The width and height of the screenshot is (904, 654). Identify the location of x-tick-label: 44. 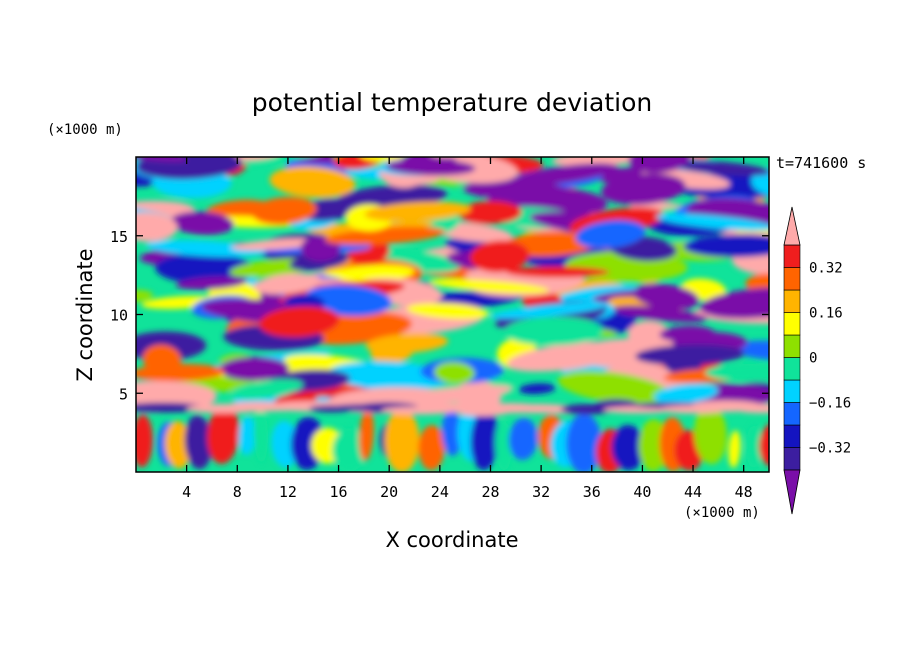
(693, 492).